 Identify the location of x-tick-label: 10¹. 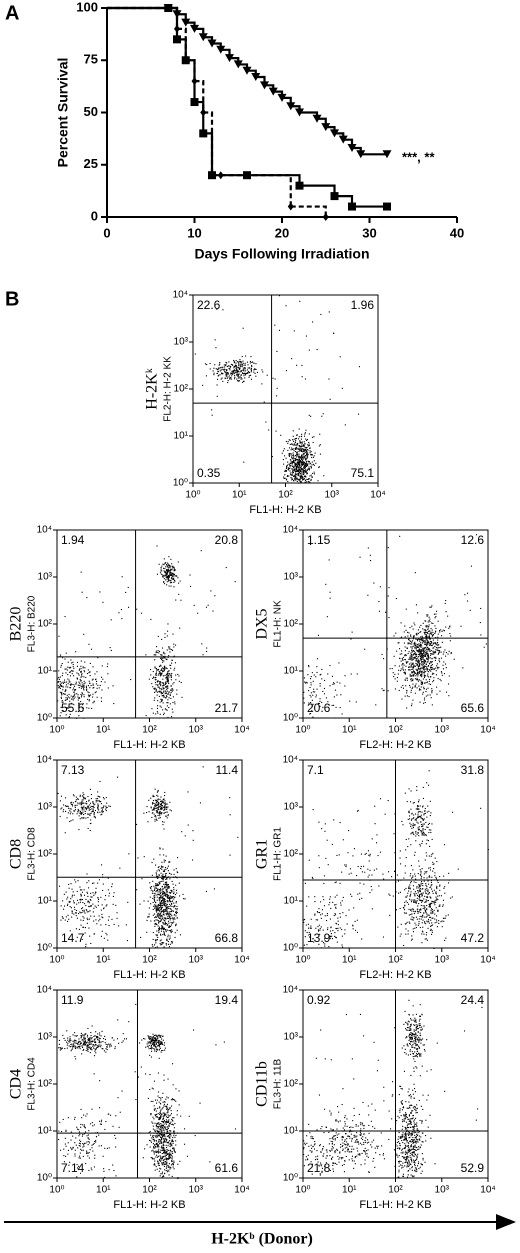
(103, 960).